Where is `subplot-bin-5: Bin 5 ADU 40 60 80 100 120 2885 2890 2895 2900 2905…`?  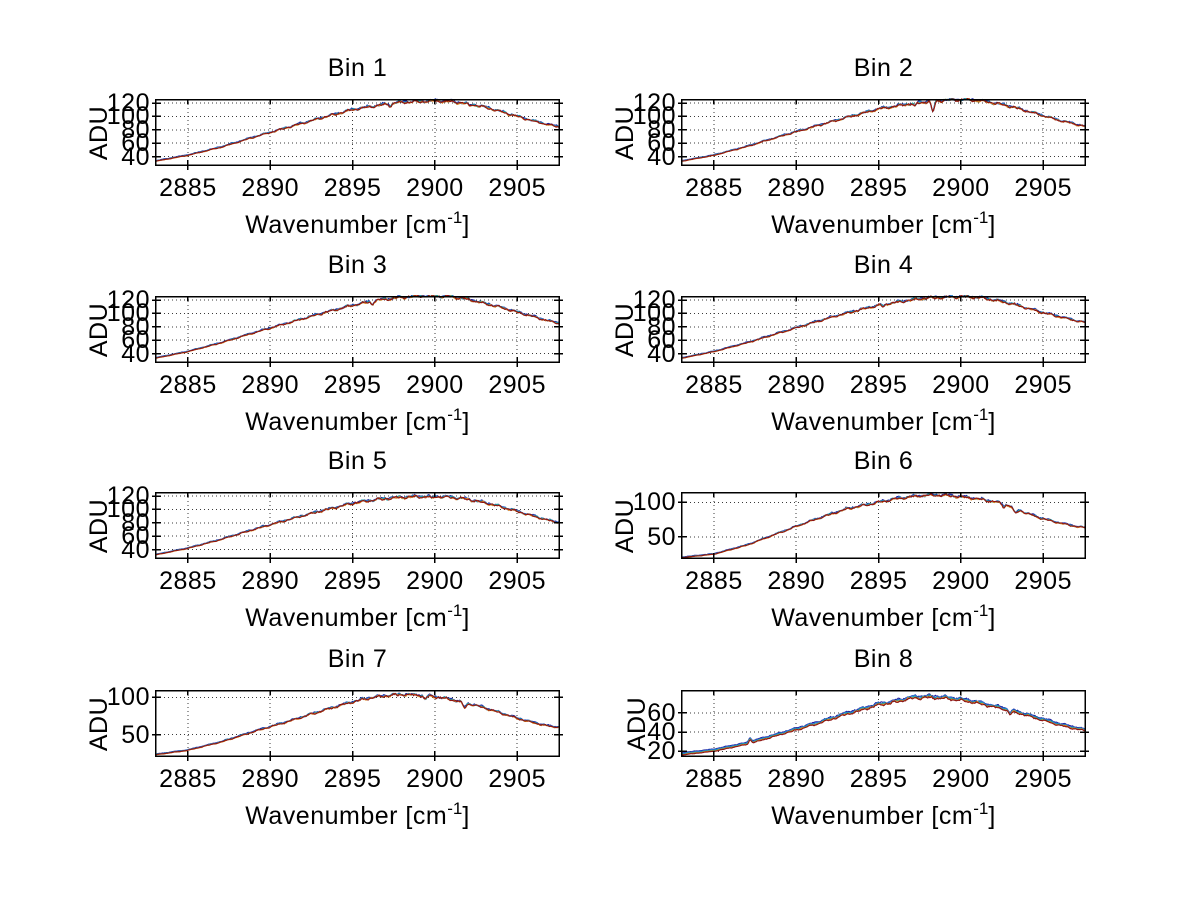 subplot-bin-5: Bin 5 ADU 40 60 80 100 120 2885 2890 2895 2900 2905… is located at coordinates (295, 544).